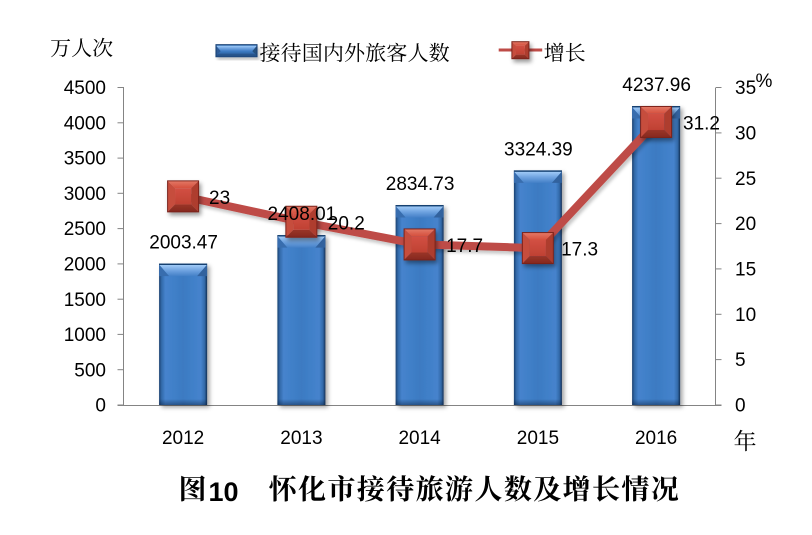 The image size is (812, 535). Describe the element at coordinates (85, 159) in the screenshot. I see `svg-text: 3500` at that location.